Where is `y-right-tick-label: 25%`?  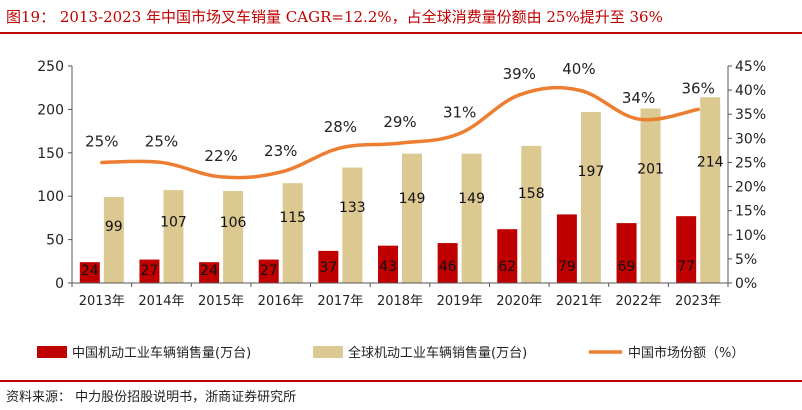
y-right-tick-label: 25% is located at coordinates (750, 163).